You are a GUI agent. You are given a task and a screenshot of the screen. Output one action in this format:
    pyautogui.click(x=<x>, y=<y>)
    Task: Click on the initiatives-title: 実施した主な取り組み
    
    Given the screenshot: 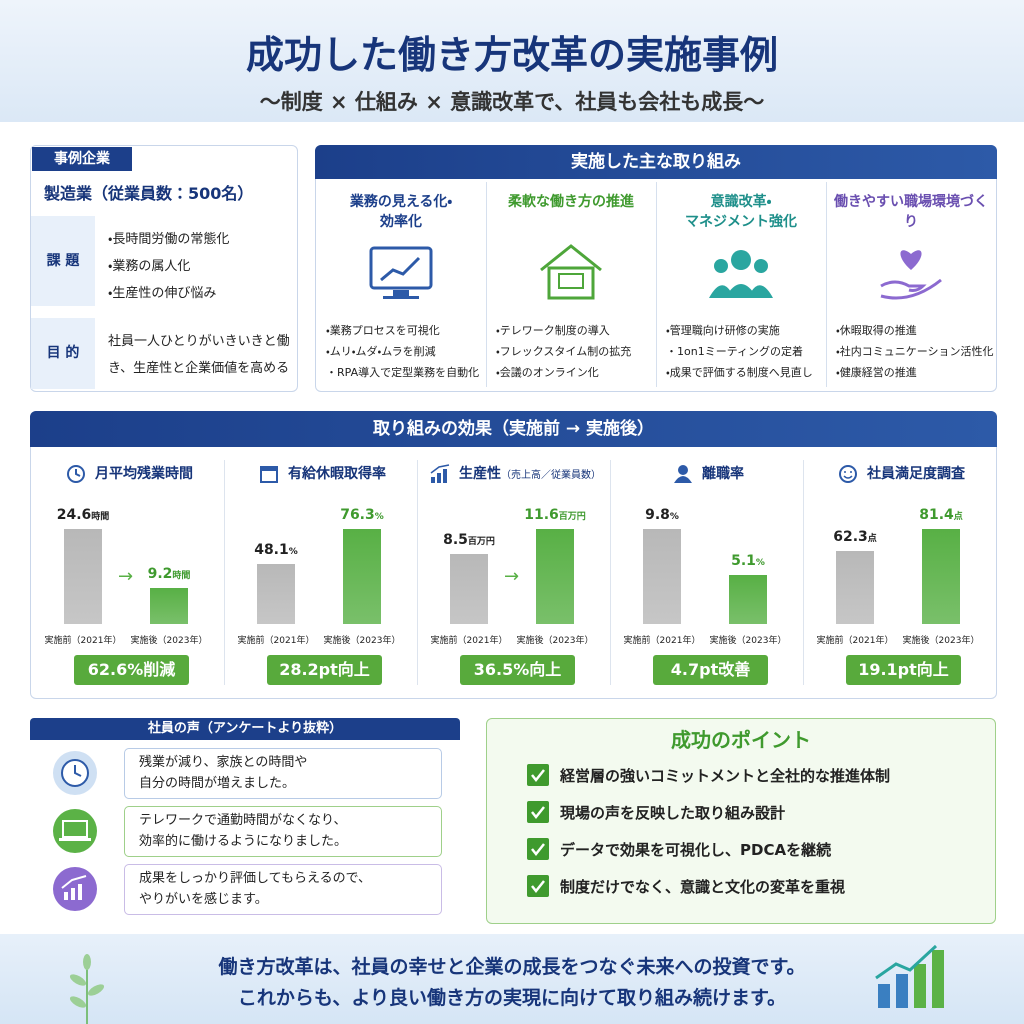 What is the action you would take?
    pyautogui.click(x=656, y=162)
    